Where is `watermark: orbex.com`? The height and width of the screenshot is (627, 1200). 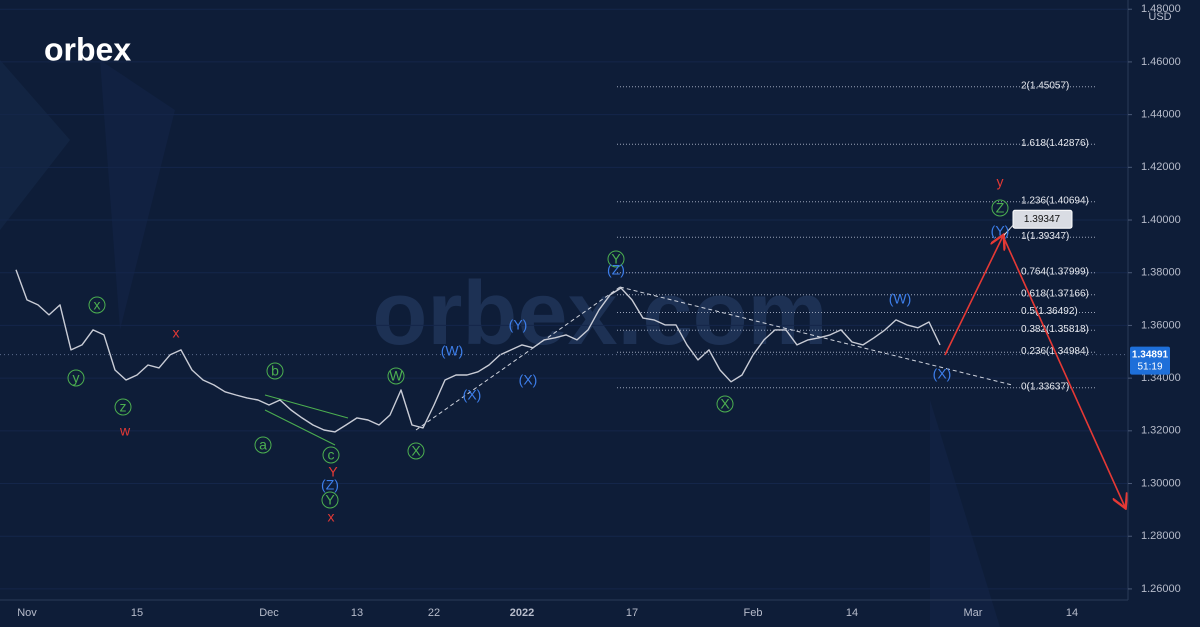
watermark: orbex.com is located at coordinates (599, 314).